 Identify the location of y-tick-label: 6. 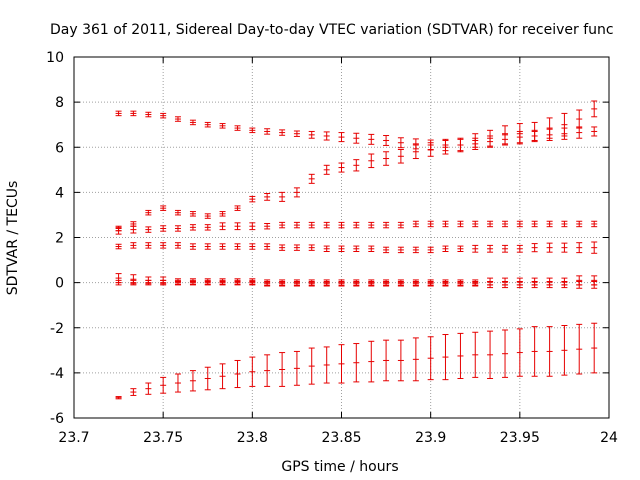
(59, 148).